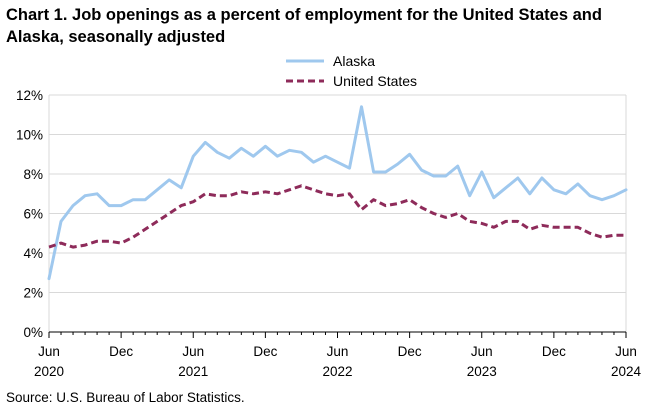 The height and width of the screenshot is (412, 663). What do you see at coordinates (29, 135) in the screenshot?
I see `y-tick-label: 10%` at bounding box center [29, 135].